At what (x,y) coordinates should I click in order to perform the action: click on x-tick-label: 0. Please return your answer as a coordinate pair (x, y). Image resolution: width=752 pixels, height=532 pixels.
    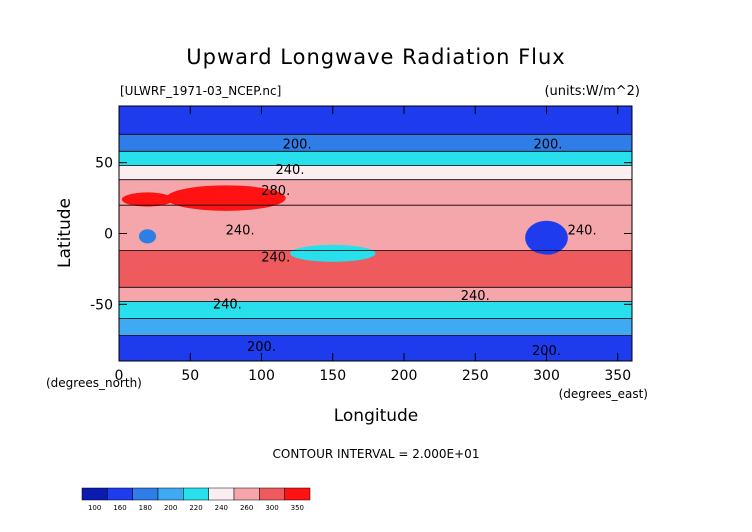
    Looking at the image, I should click on (119, 376).